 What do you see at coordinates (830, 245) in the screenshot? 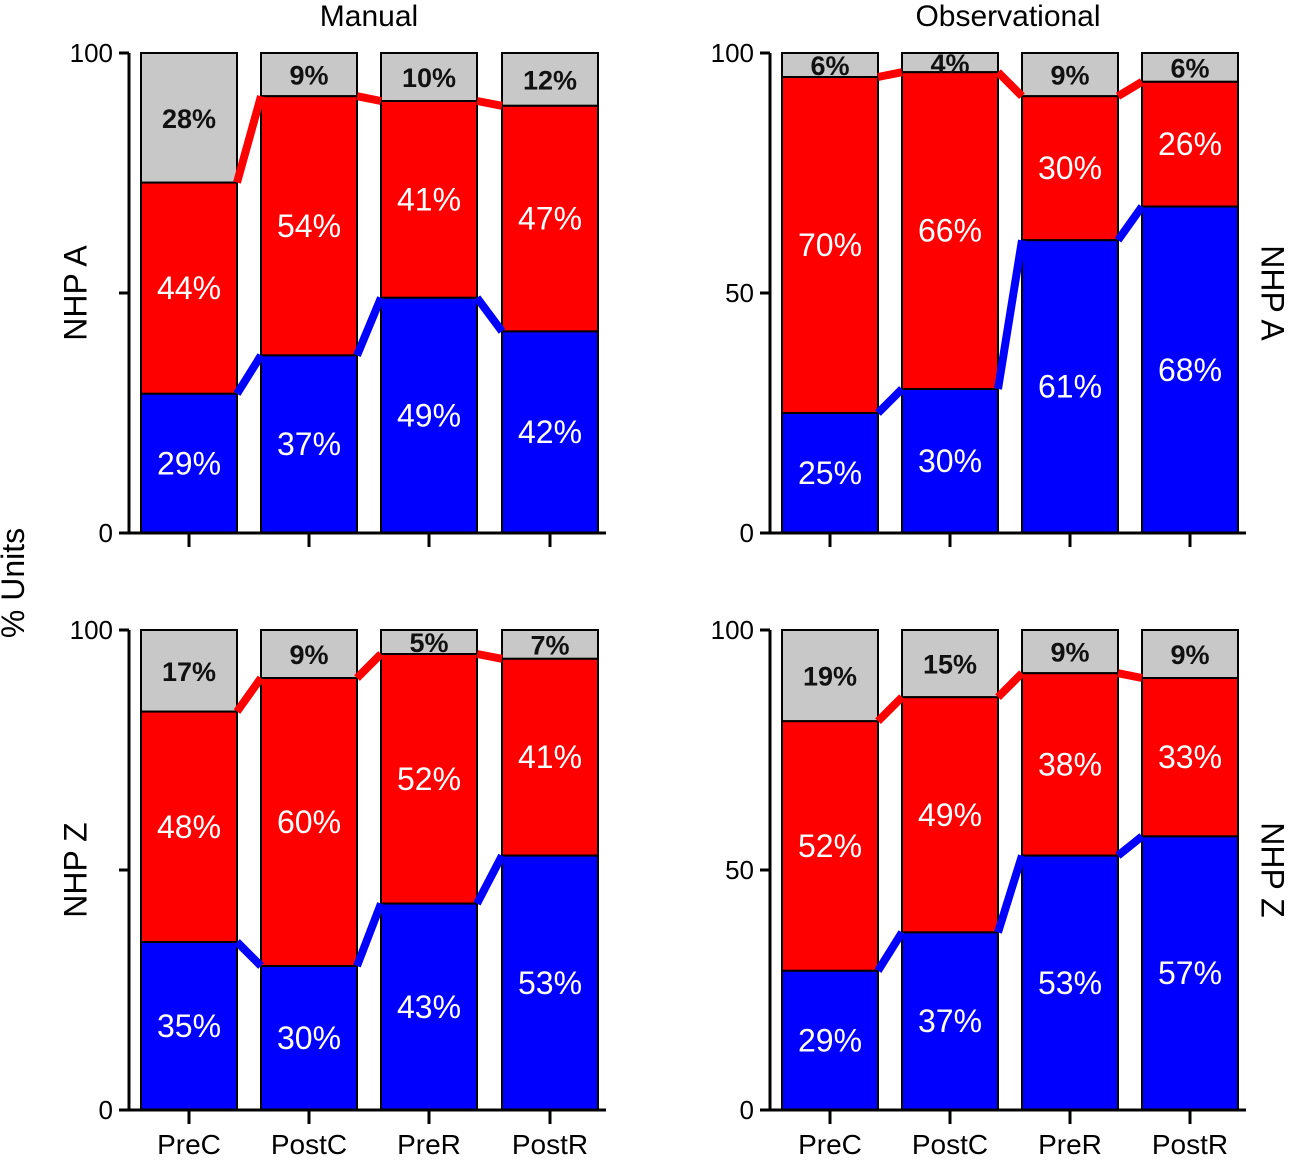
I see `bar-red-PreC` at bounding box center [830, 245].